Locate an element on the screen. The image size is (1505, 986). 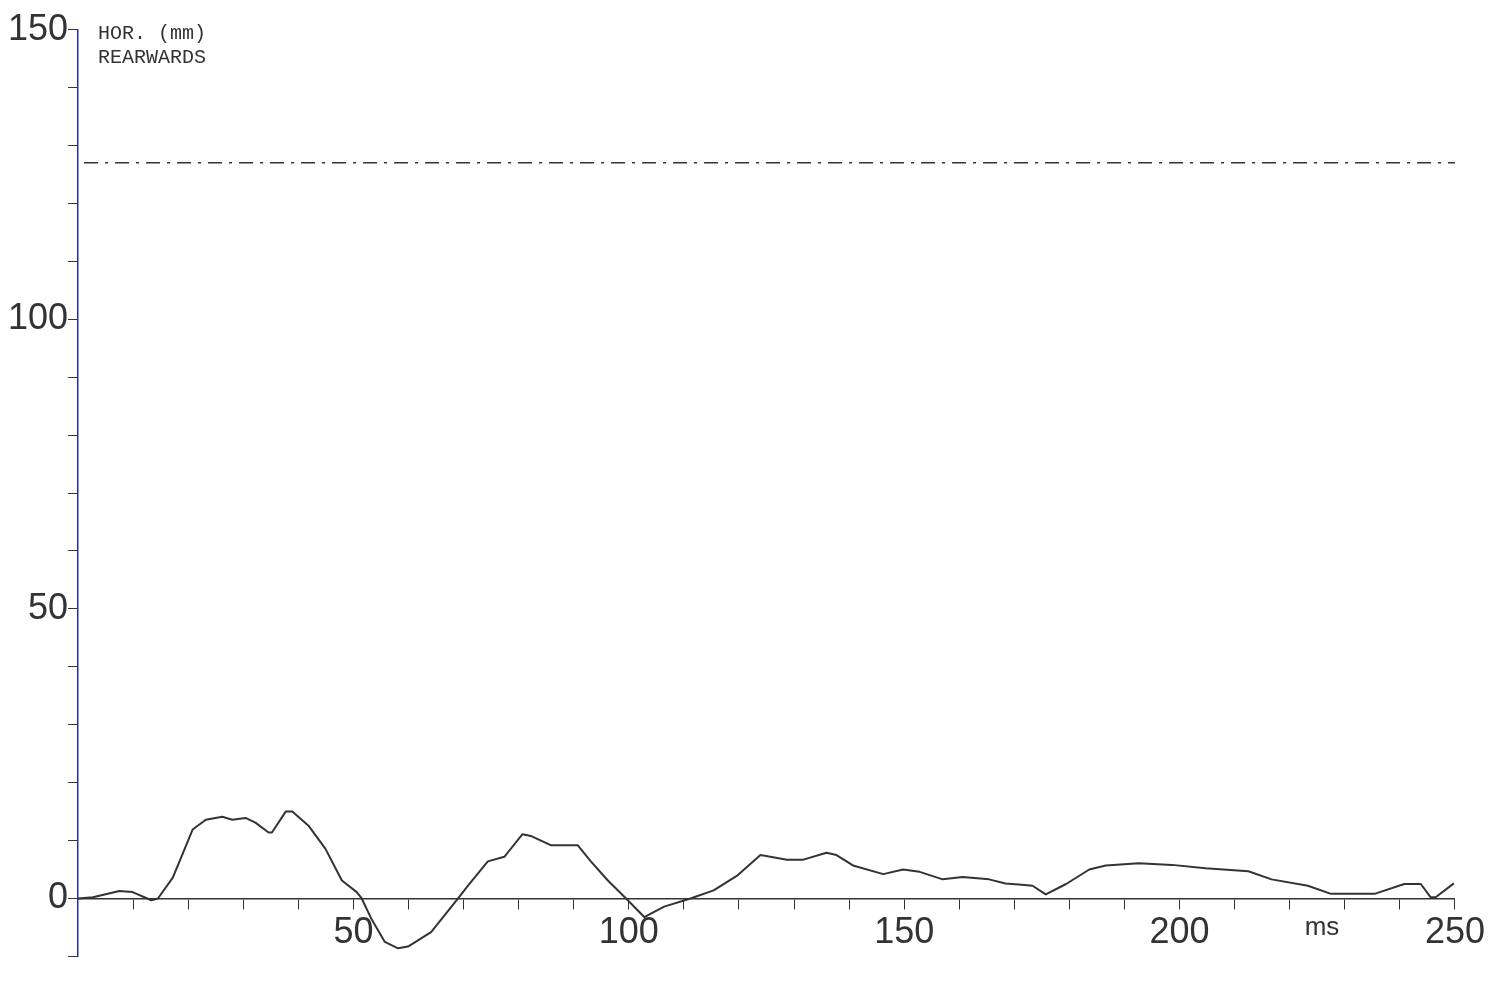
y-axis-title: HOR. (mm) REARWARDS is located at coordinates (153, 46).